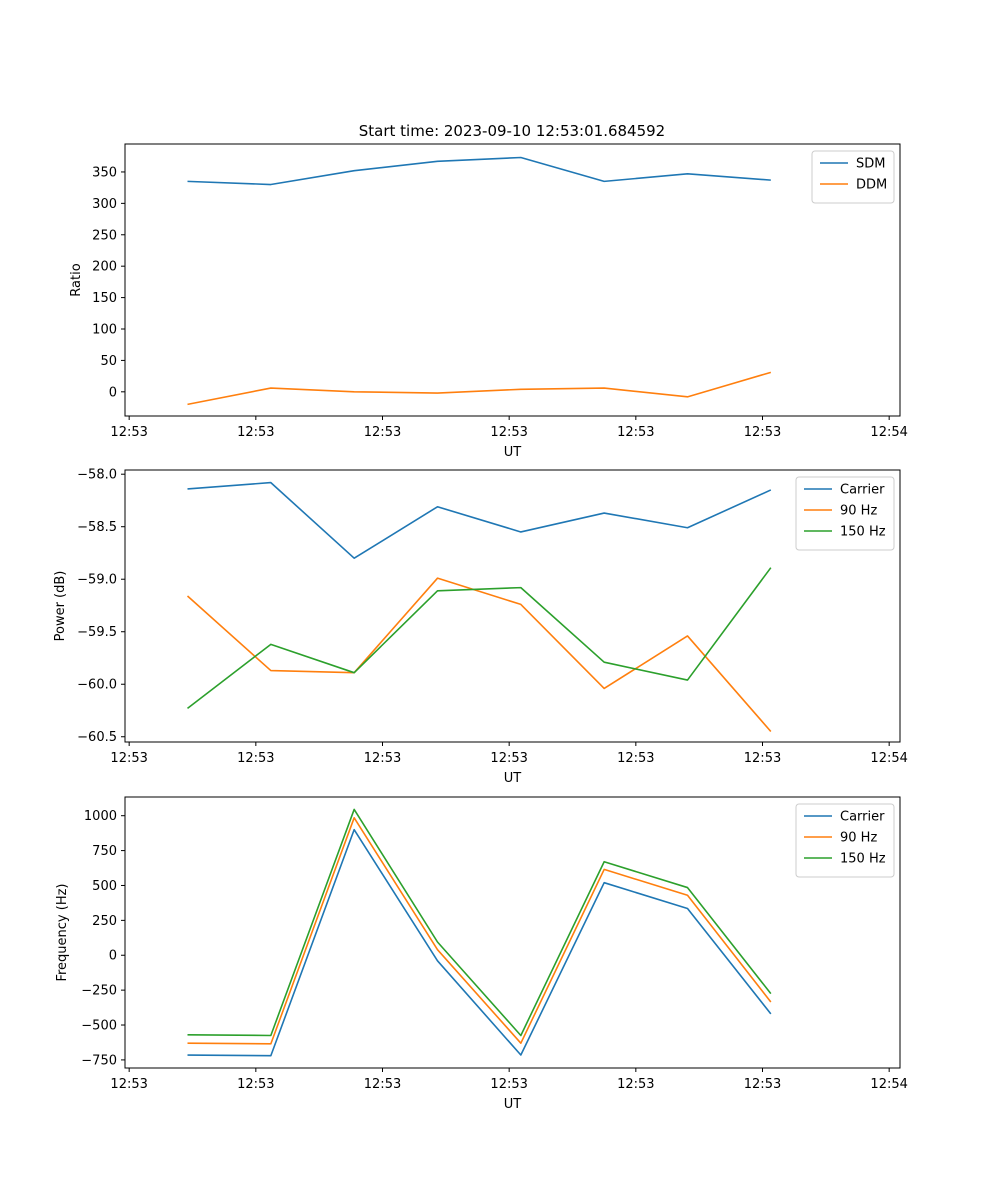 The height and width of the screenshot is (1200, 1000). I want to click on y-tick-label: −250, so click(99, 991).